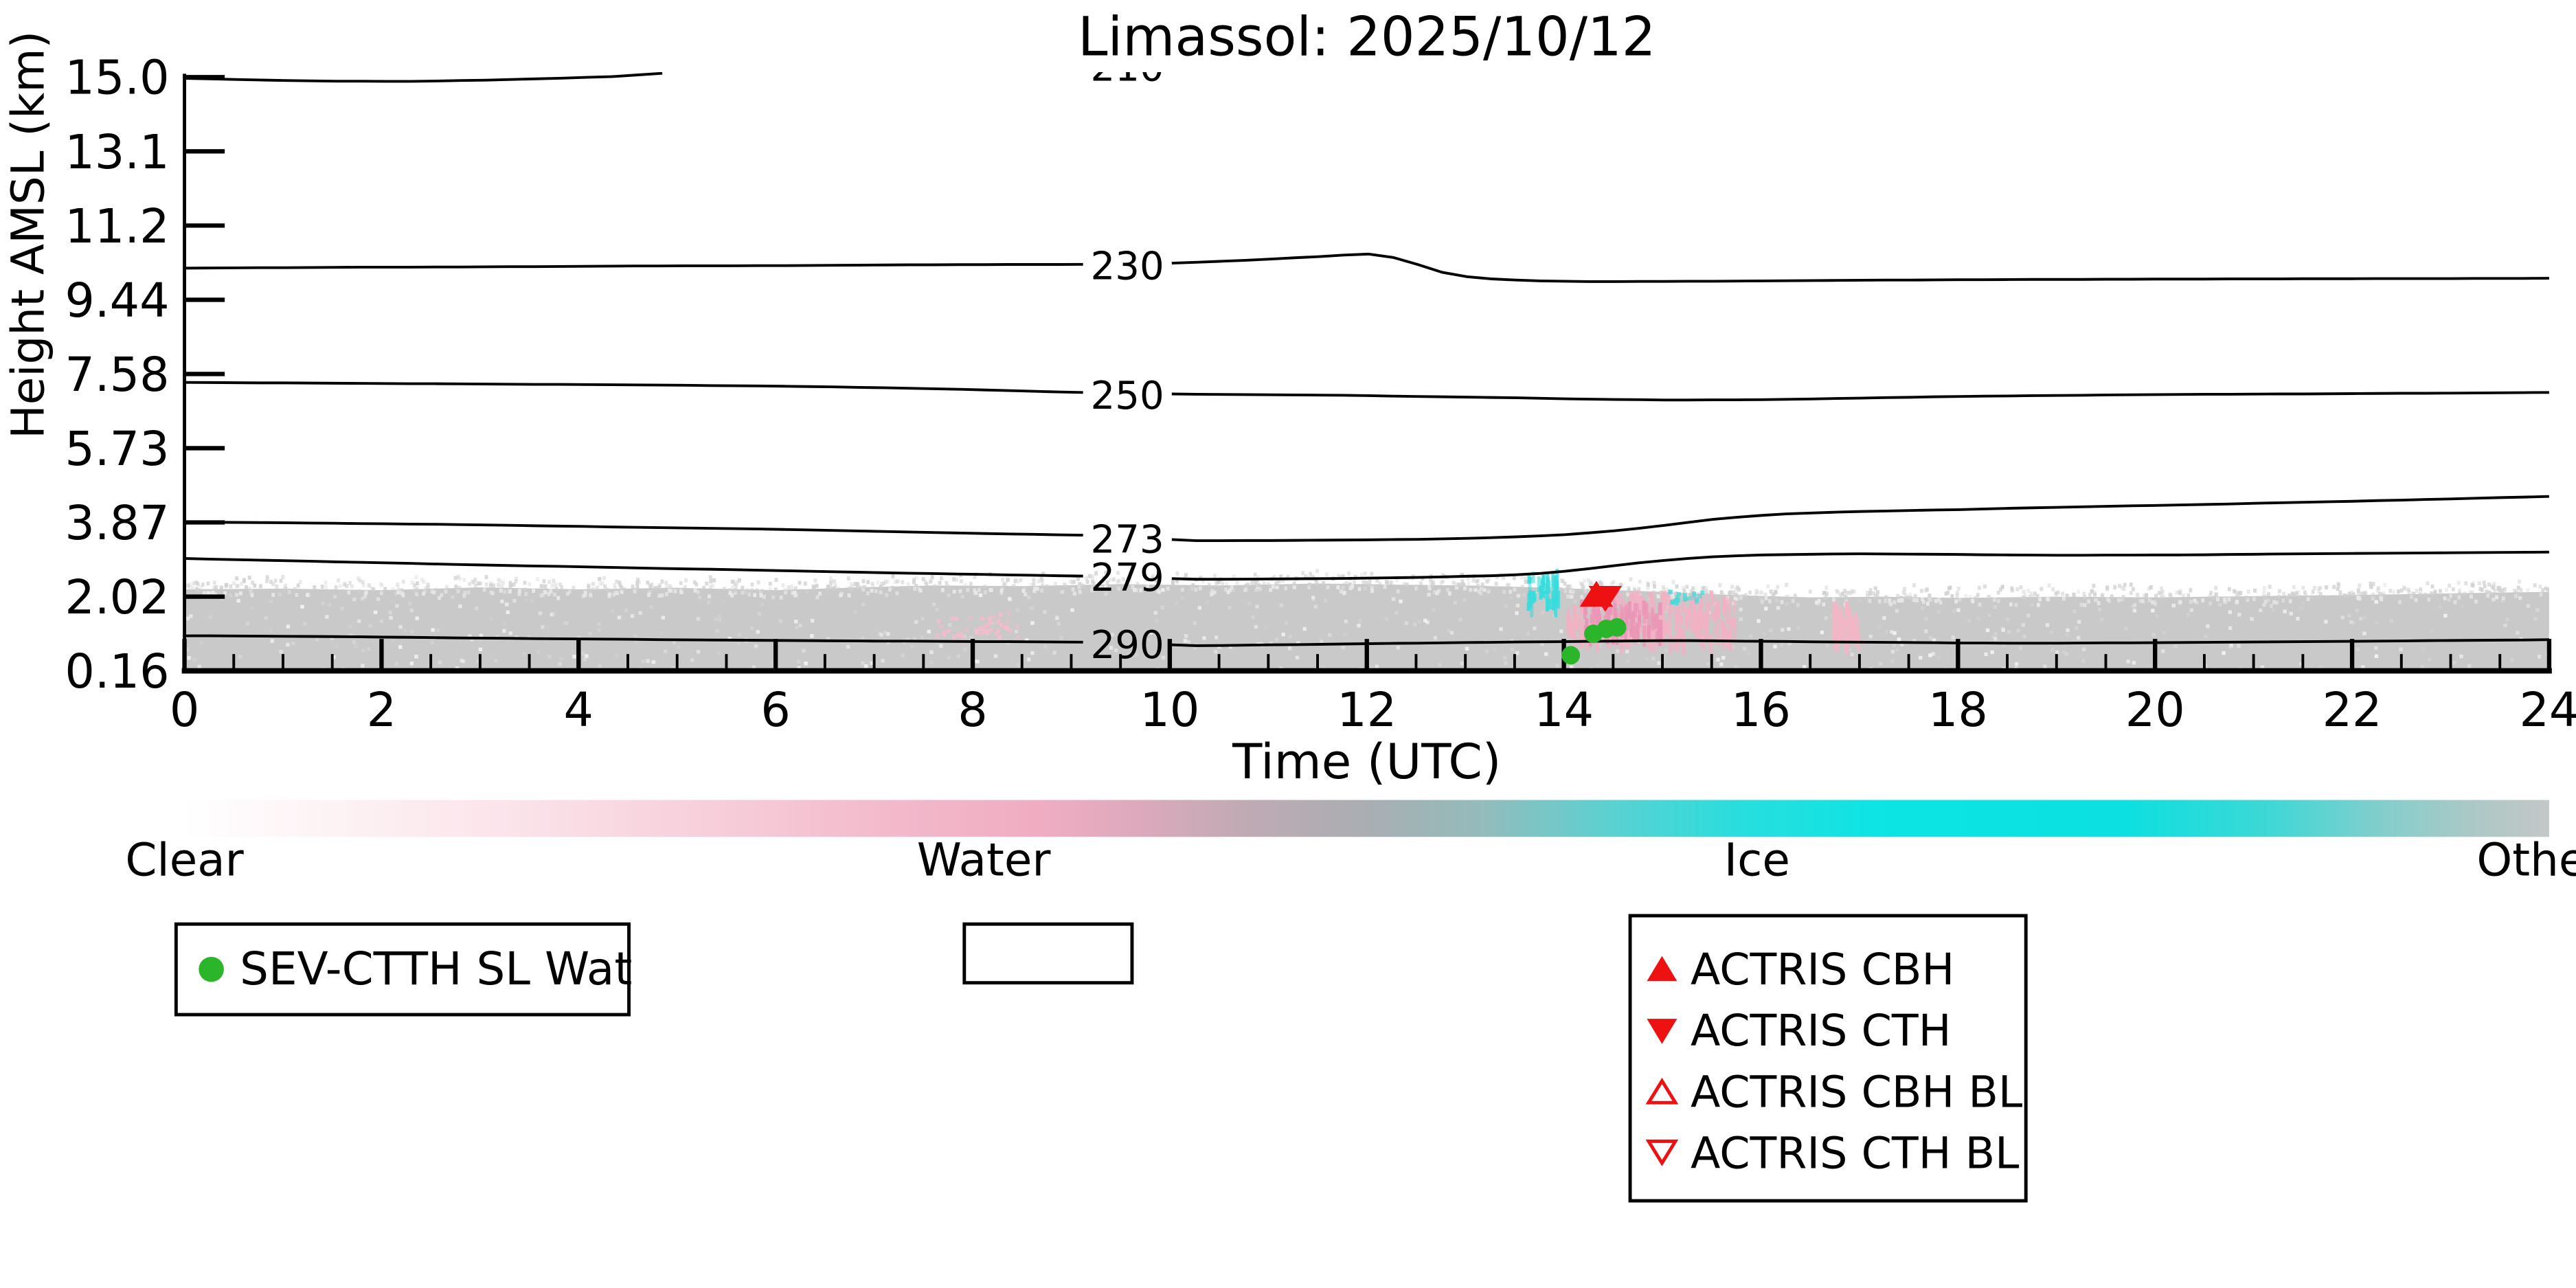 The height and width of the screenshot is (1288, 2576). I want to click on class-patch-water-speckle-early, so click(996, 633).